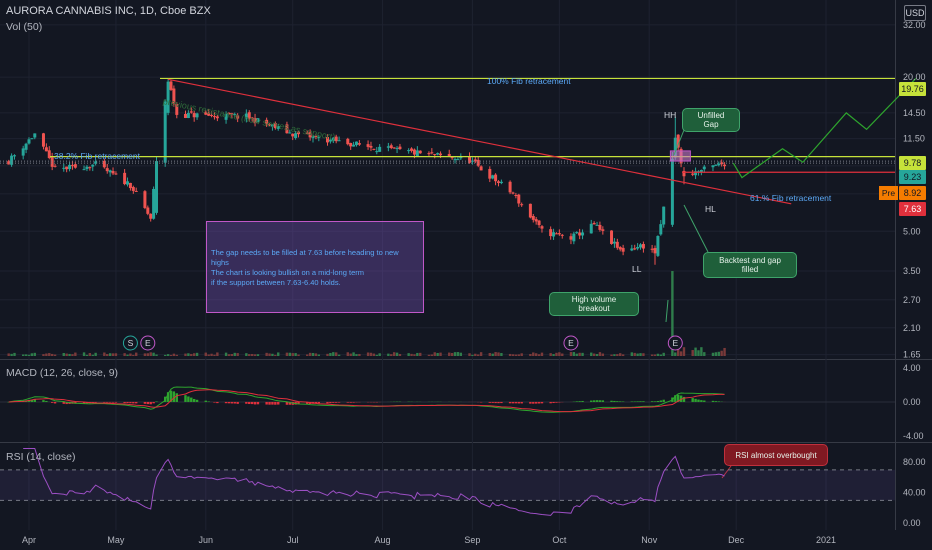  What do you see at coordinates (374, 482) in the screenshot?
I see `rsi-line` at bounding box center [374, 482].